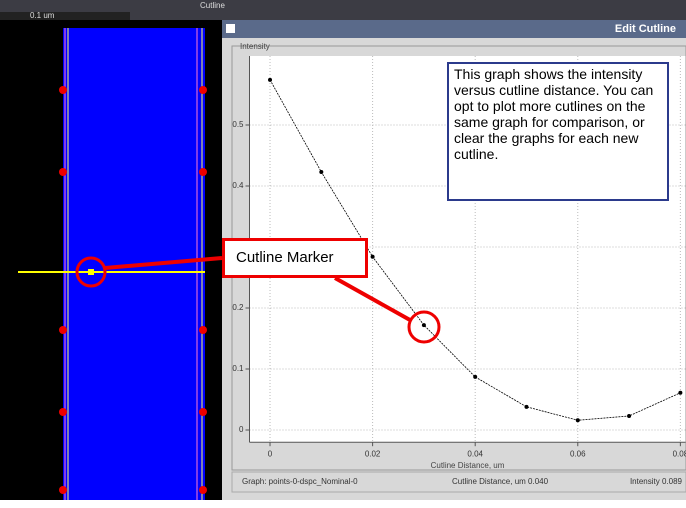 The width and height of the screenshot is (686, 508). What do you see at coordinates (238, 185) in the screenshot?
I see `y-tick-label: 0.4` at bounding box center [238, 185].